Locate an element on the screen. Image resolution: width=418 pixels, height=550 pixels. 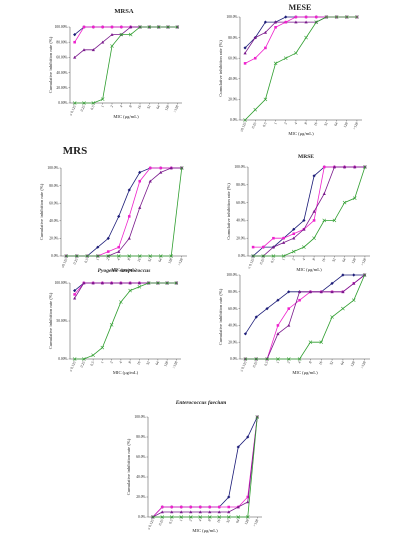
x-tick-label: ≤ 0.125 is located at coordinates (72, 367).